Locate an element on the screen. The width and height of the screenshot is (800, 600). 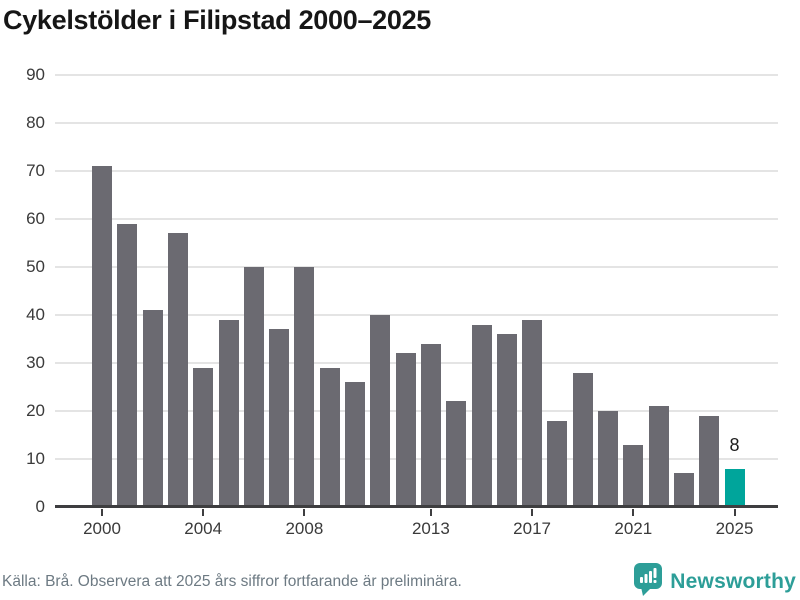
bar-2025 is located at coordinates (734, 487).